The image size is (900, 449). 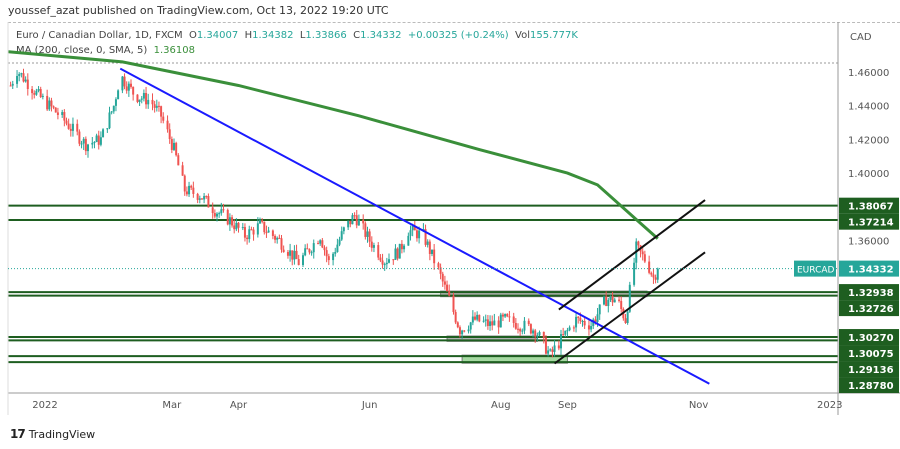 I want to click on low-value: 1.33866, so click(x=326, y=35).